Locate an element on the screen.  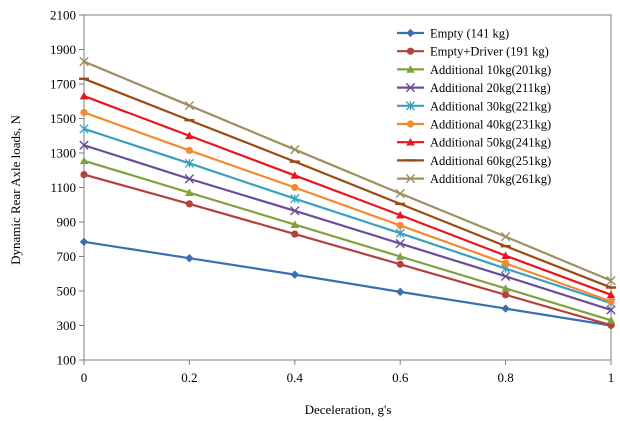
legend-entry: Additional 70kg(261kg) is located at coordinates (474, 179).